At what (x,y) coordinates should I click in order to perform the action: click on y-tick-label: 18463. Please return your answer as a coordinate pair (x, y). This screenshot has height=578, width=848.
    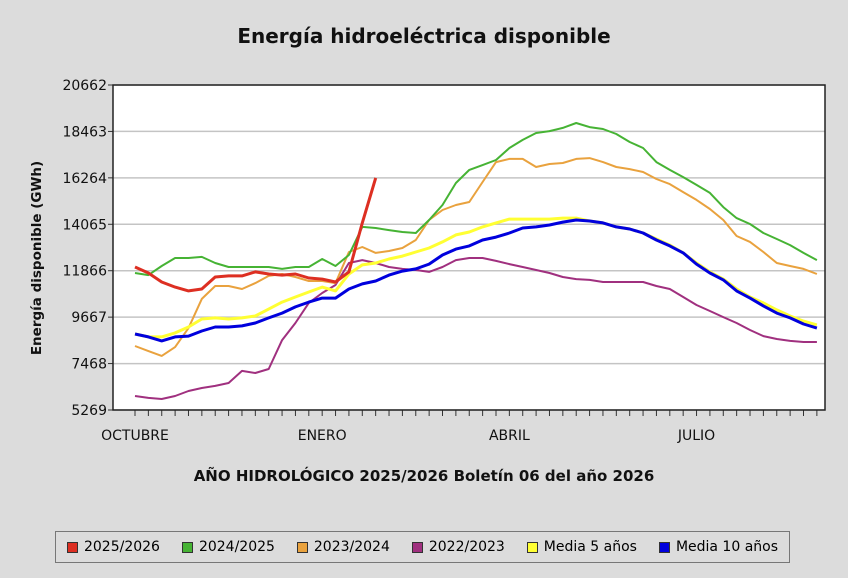
    Looking at the image, I should click on (84, 132).